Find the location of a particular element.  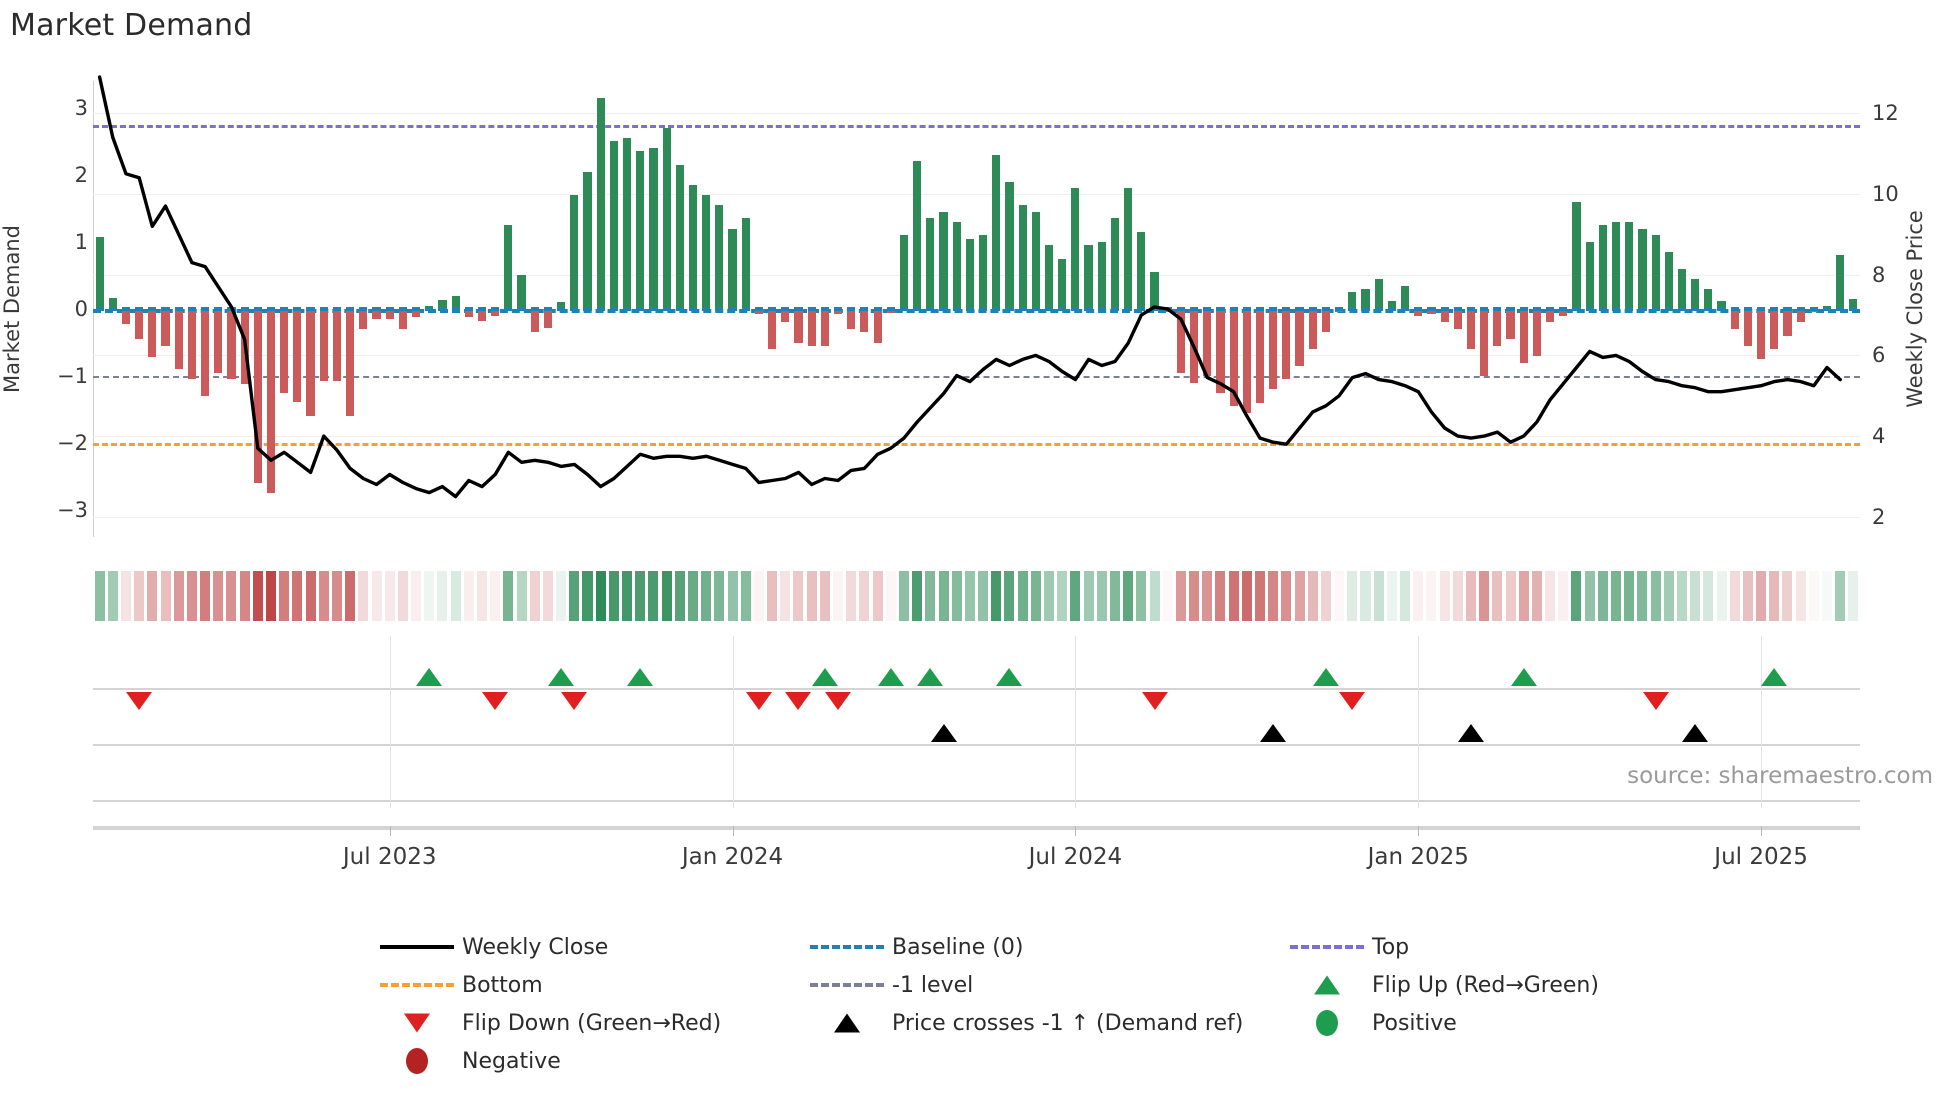

y-tick-right: 2 is located at coordinates (1879, 516).